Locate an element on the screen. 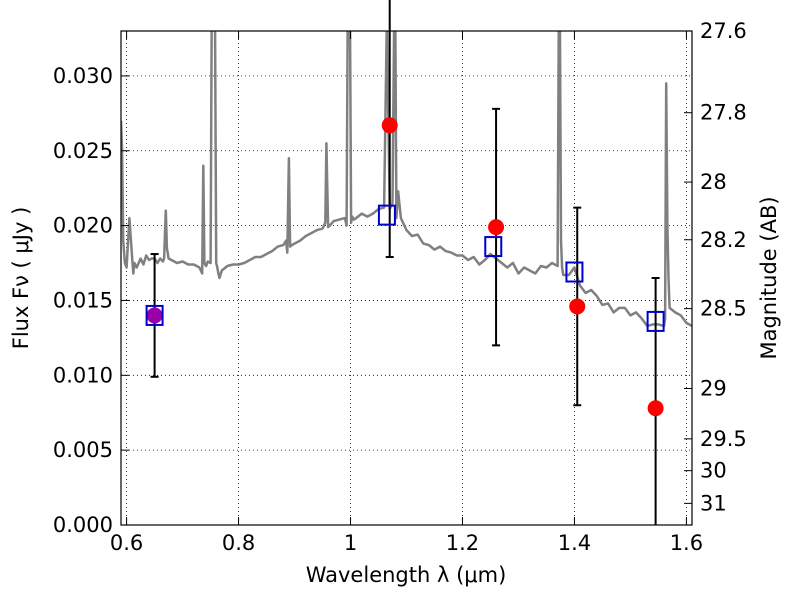  y-axis-ticks: 0.000 0.005 0.010 0.015 0.020 0.025 0.030 is located at coordinates (91, 300).